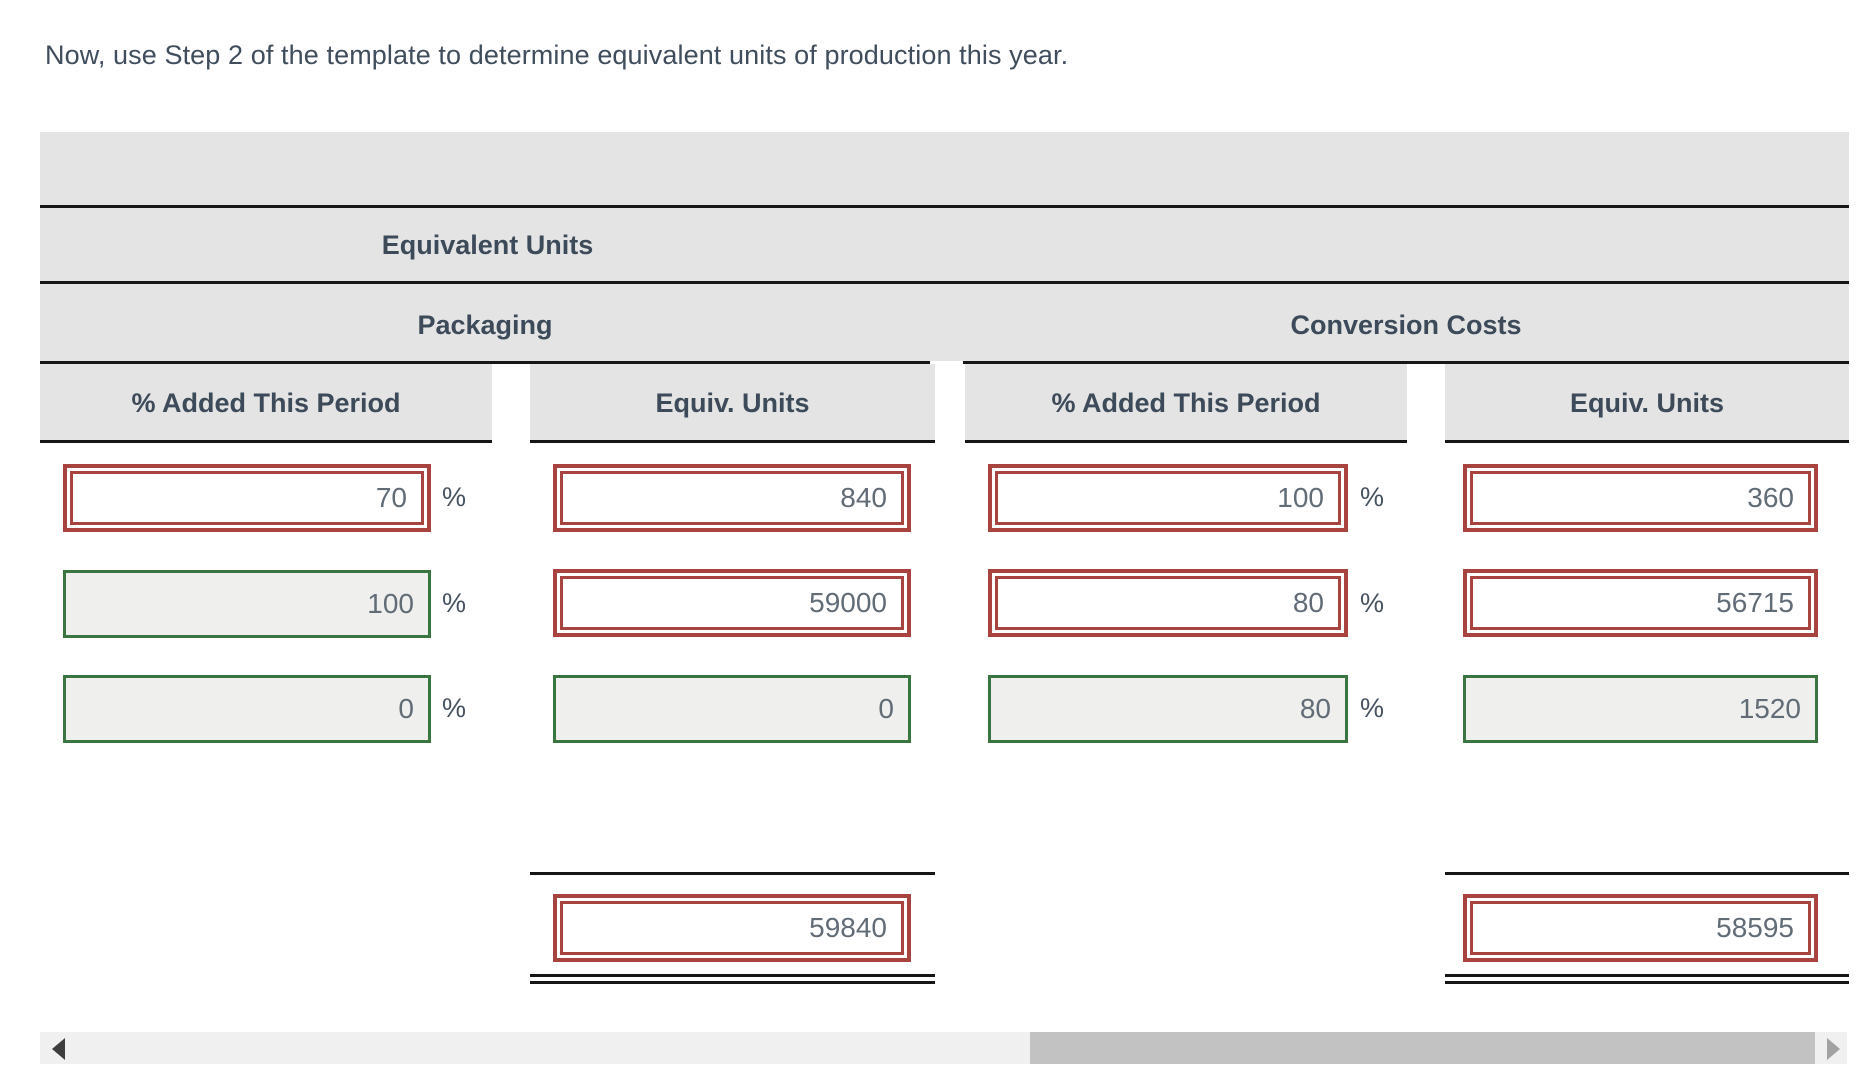 The image size is (1864, 1082). What do you see at coordinates (247, 709) in the screenshot?
I see `packaging-pct-input-row3: 0` at bounding box center [247, 709].